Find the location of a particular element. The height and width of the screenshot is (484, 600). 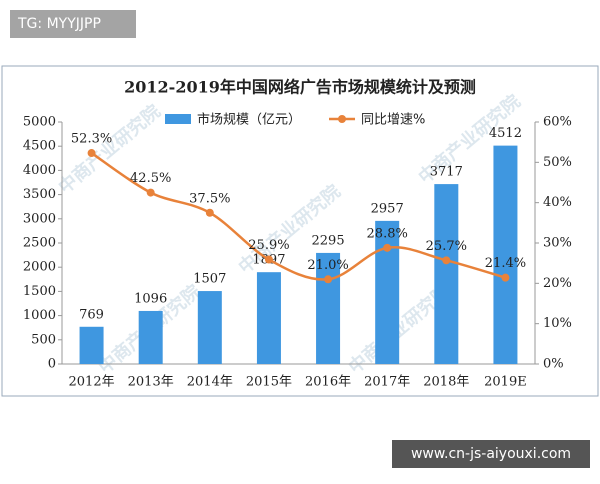

x-tick-label: 2014年 is located at coordinates (210, 382).